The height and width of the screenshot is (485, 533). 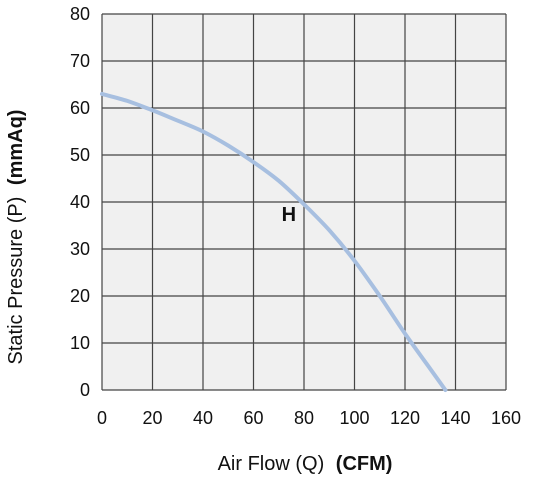 What do you see at coordinates (203, 418) in the screenshot?
I see `x-tick-label: 40` at bounding box center [203, 418].